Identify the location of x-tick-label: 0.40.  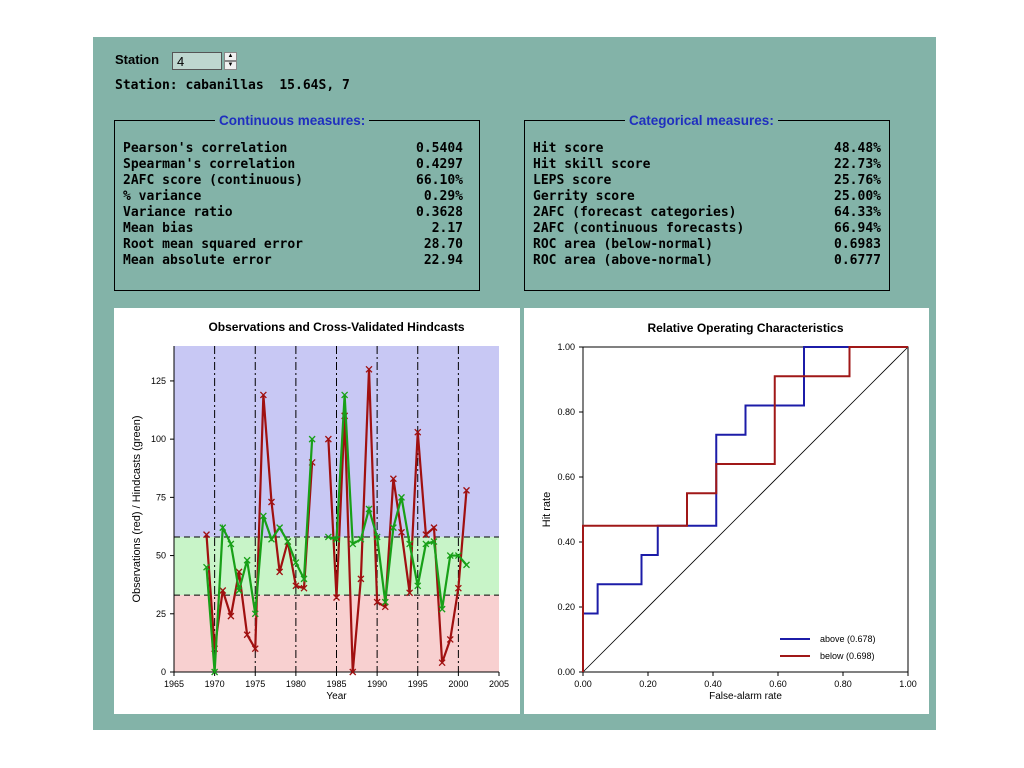
(713, 684).